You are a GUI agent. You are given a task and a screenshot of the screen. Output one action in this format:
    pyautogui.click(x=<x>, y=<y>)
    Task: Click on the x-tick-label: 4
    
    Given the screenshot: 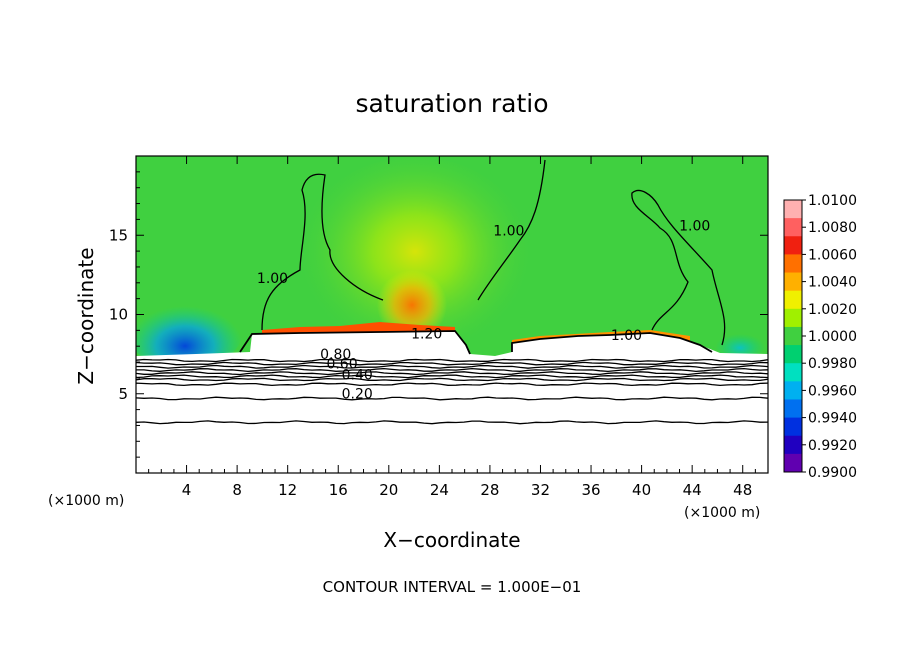 What is the action you would take?
    pyautogui.click(x=187, y=490)
    